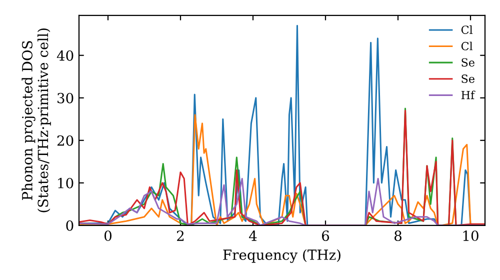 This screenshot has height=280, width=500. I want to click on x-tick-label: 0, so click(108, 236).